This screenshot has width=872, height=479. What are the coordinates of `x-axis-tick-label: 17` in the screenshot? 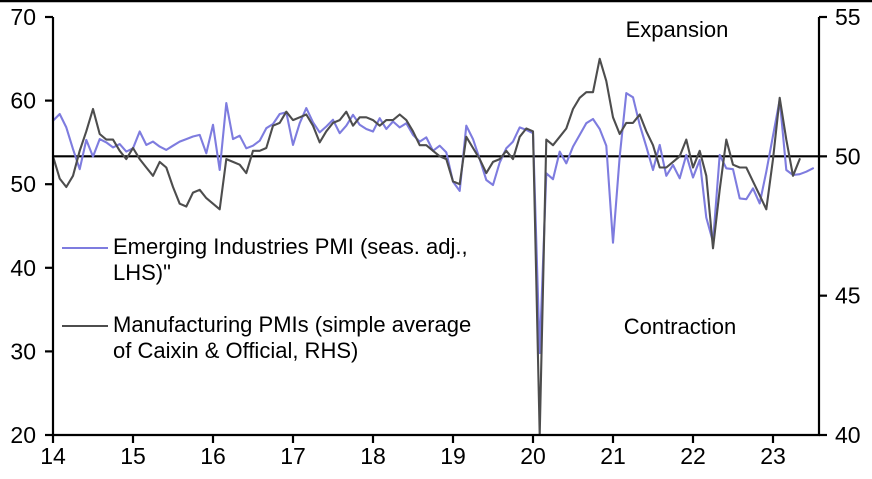 It's located at (293, 456).